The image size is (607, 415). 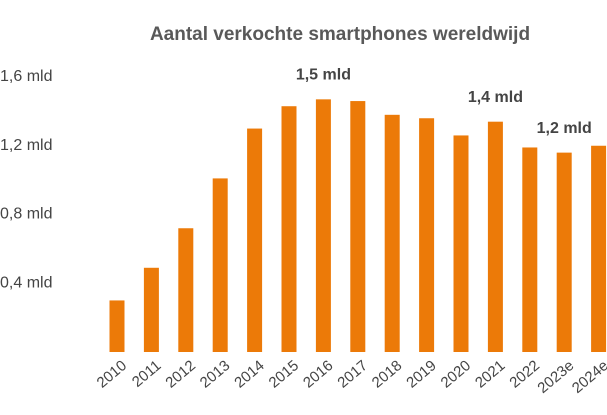 What do you see at coordinates (318, 374) in the screenshot?
I see `x-tick-label: 2016` at bounding box center [318, 374].